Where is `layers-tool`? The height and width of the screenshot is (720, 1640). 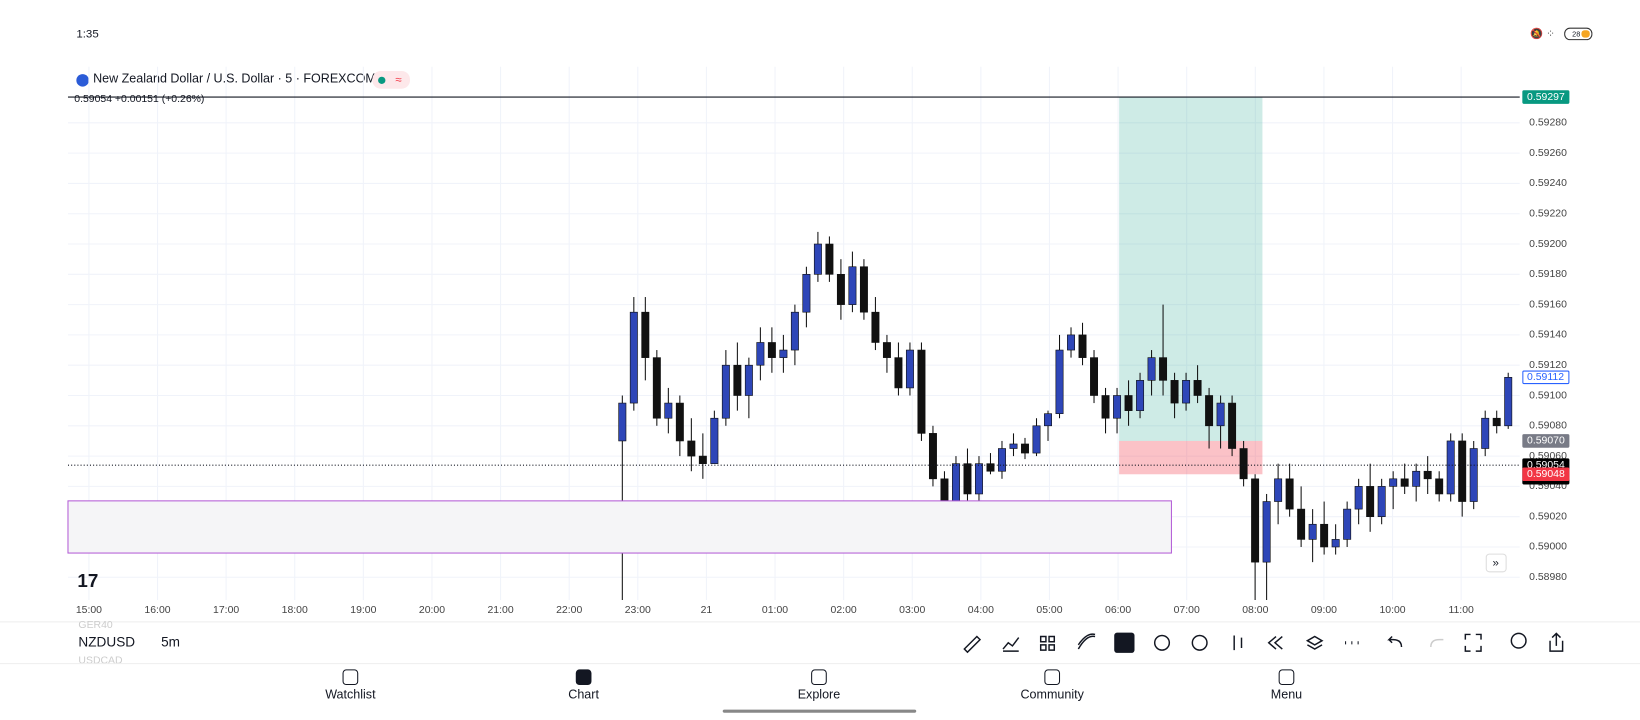 layers-tool is located at coordinates (1314, 642).